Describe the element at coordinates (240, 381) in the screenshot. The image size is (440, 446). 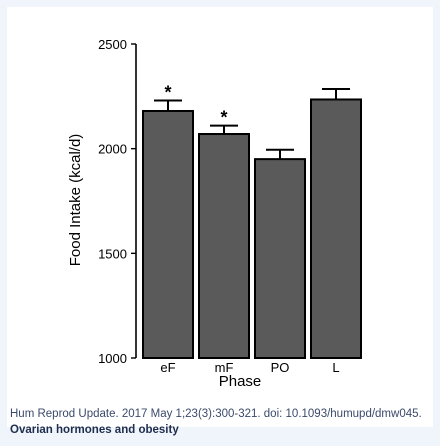
I see `x-axis-label: Phase` at that location.